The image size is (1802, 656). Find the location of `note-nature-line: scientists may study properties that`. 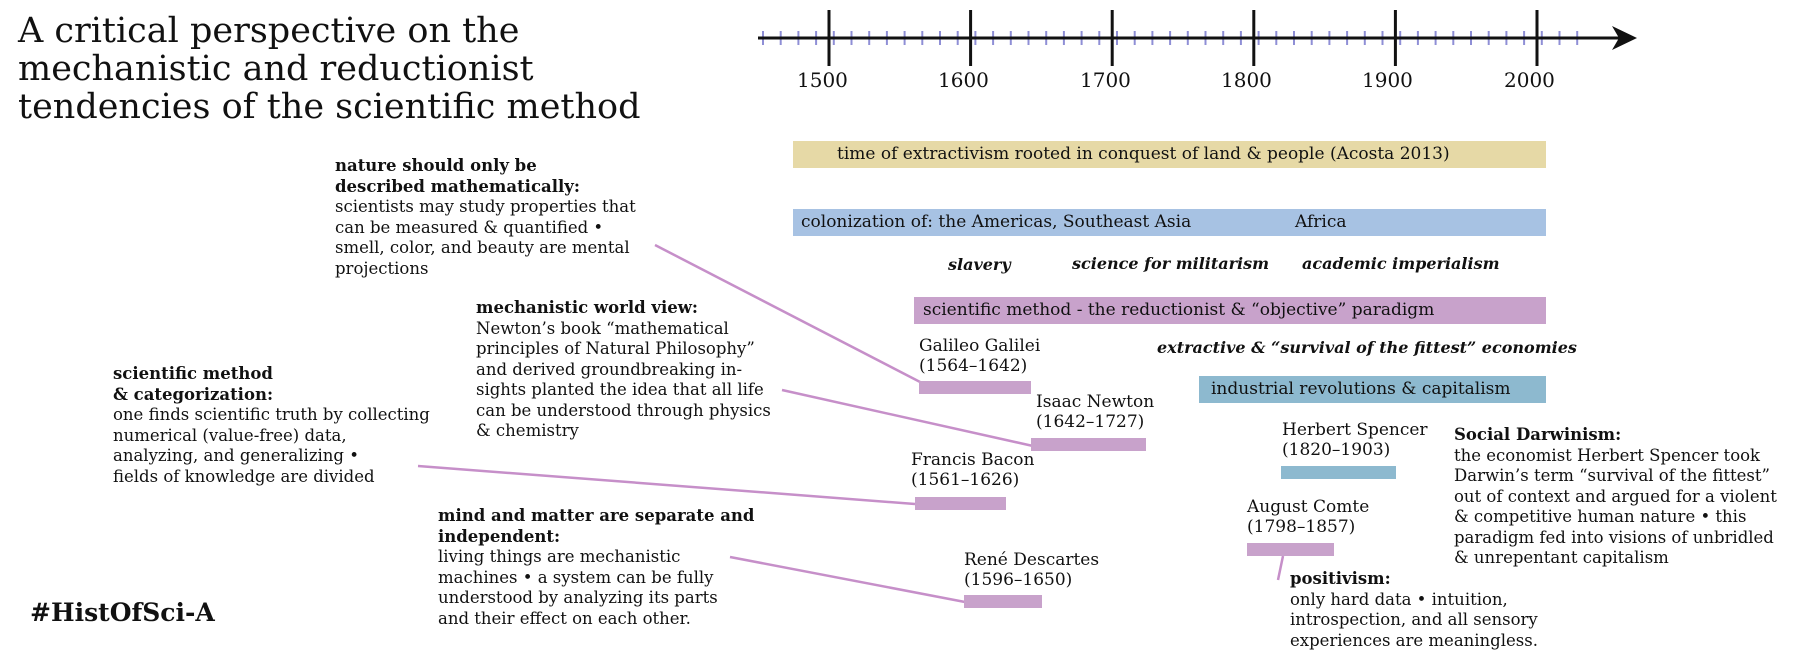

note-nature-line: scientists may study properties that is located at coordinates (485, 206).